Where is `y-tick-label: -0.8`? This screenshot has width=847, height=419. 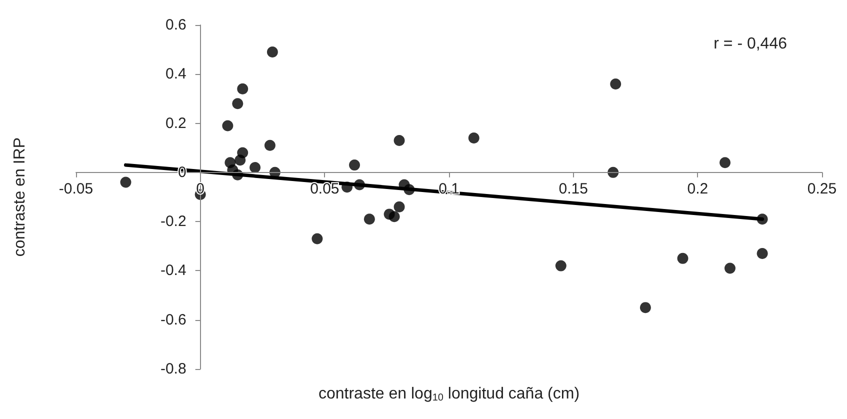
y-tick-label: -0.8 is located at coordinates (173, 369).